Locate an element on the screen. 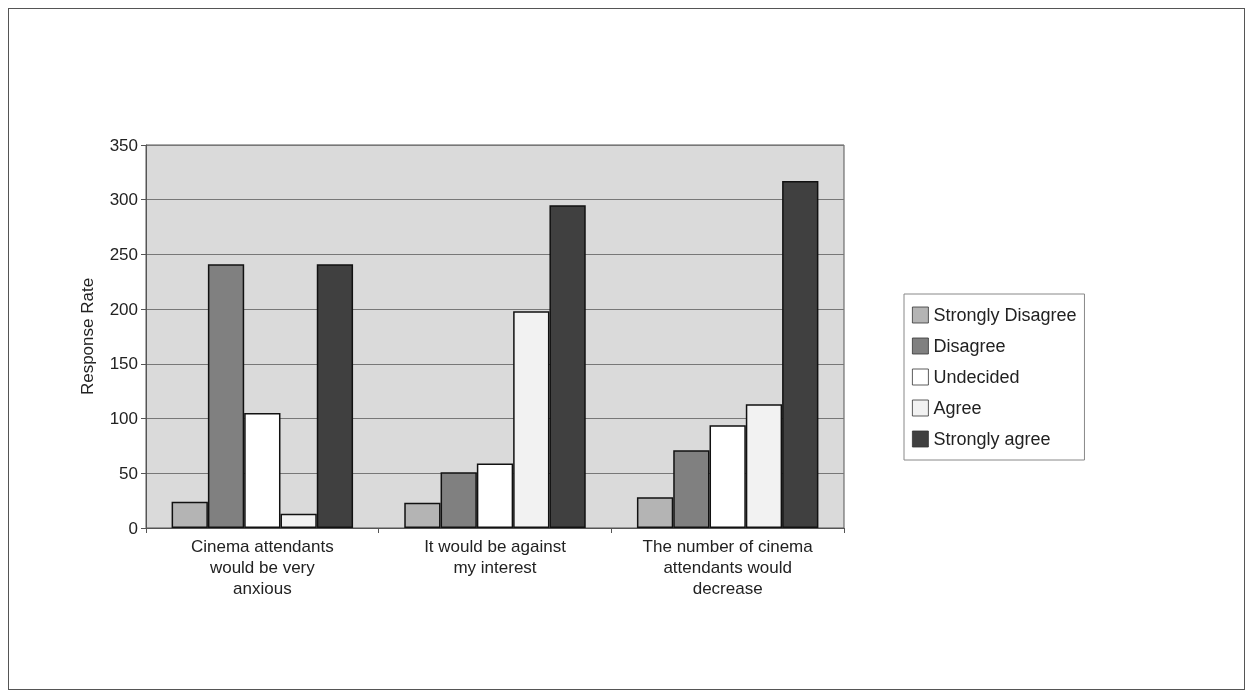 The image size is (1253, 698). y-tick-label: 350 is located at coordinates (123, 145).